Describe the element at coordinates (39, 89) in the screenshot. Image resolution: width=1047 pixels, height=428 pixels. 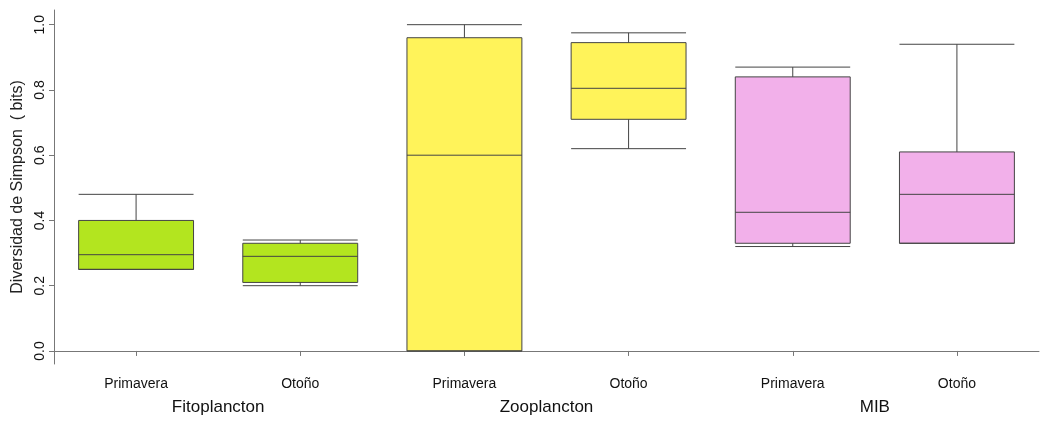
I see `y-tick-label: 0.8` at that location.